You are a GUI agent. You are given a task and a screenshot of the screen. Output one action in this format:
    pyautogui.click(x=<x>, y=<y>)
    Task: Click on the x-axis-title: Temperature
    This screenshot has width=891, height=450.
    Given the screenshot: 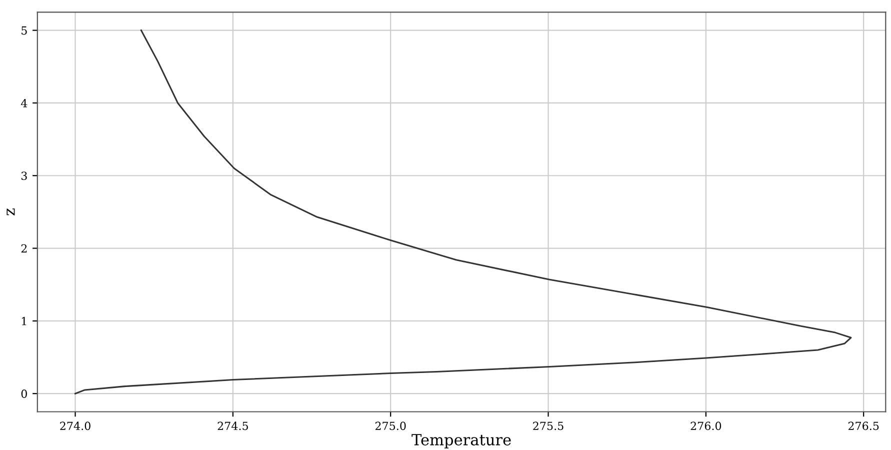 What is the action you would take?
    pyautogui.click(x=461, y=441)
    